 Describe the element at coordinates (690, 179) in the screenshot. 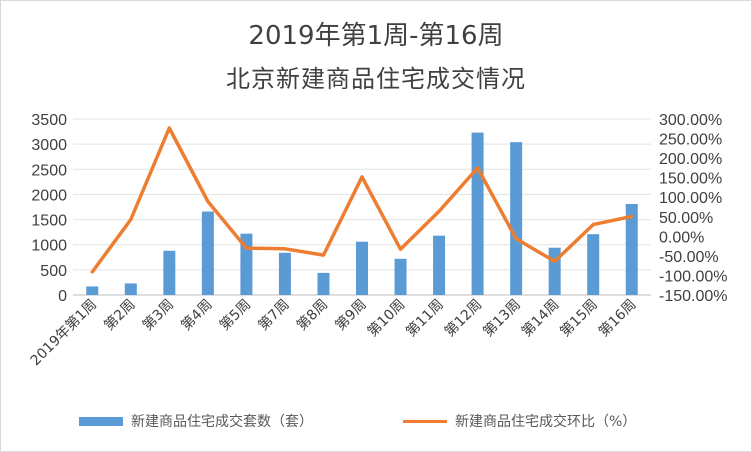

I see `y-right-tick-label: 150.00%` at that location.